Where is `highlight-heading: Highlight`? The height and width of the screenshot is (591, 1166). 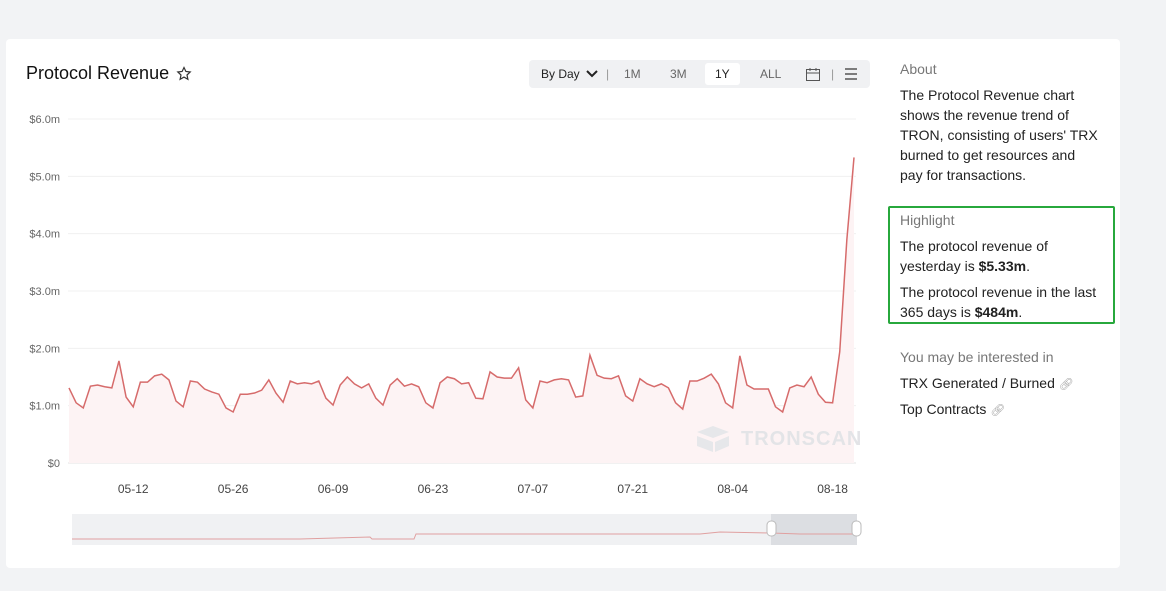
highlight-heading: Highlight is located at coordinates (927, 220).